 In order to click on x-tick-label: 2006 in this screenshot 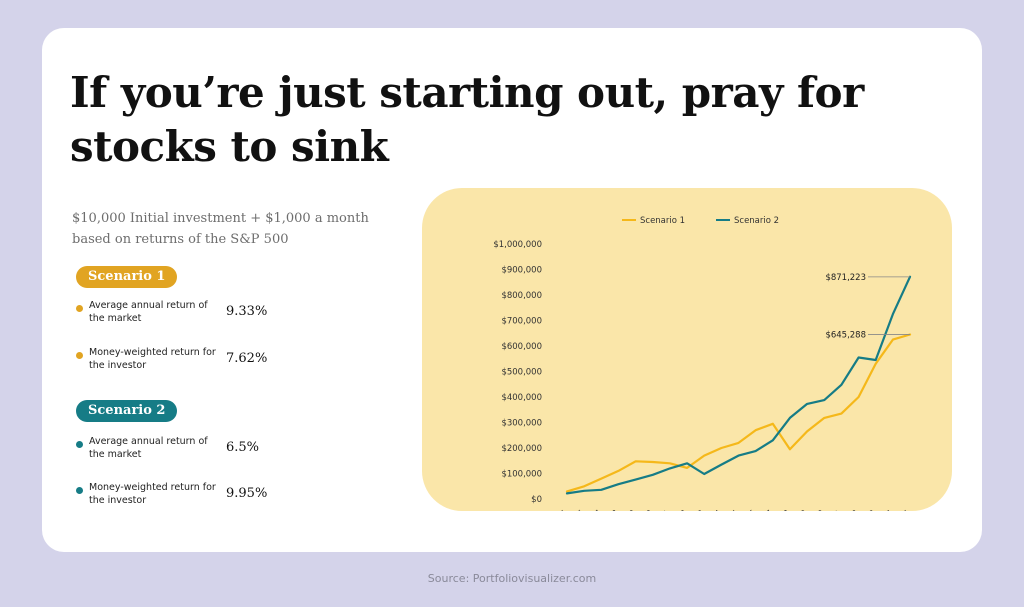, I will do `click(747, 509)`.